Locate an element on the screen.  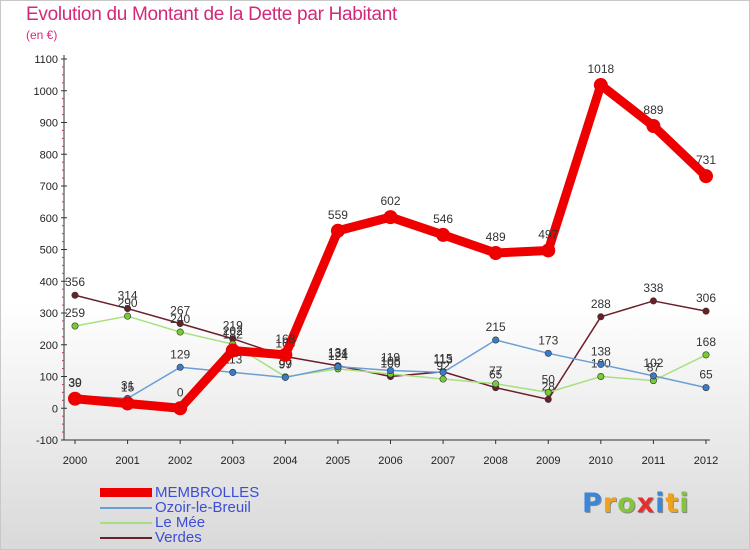
x-tick-label: 2010 is located at coordinates (601, 461).